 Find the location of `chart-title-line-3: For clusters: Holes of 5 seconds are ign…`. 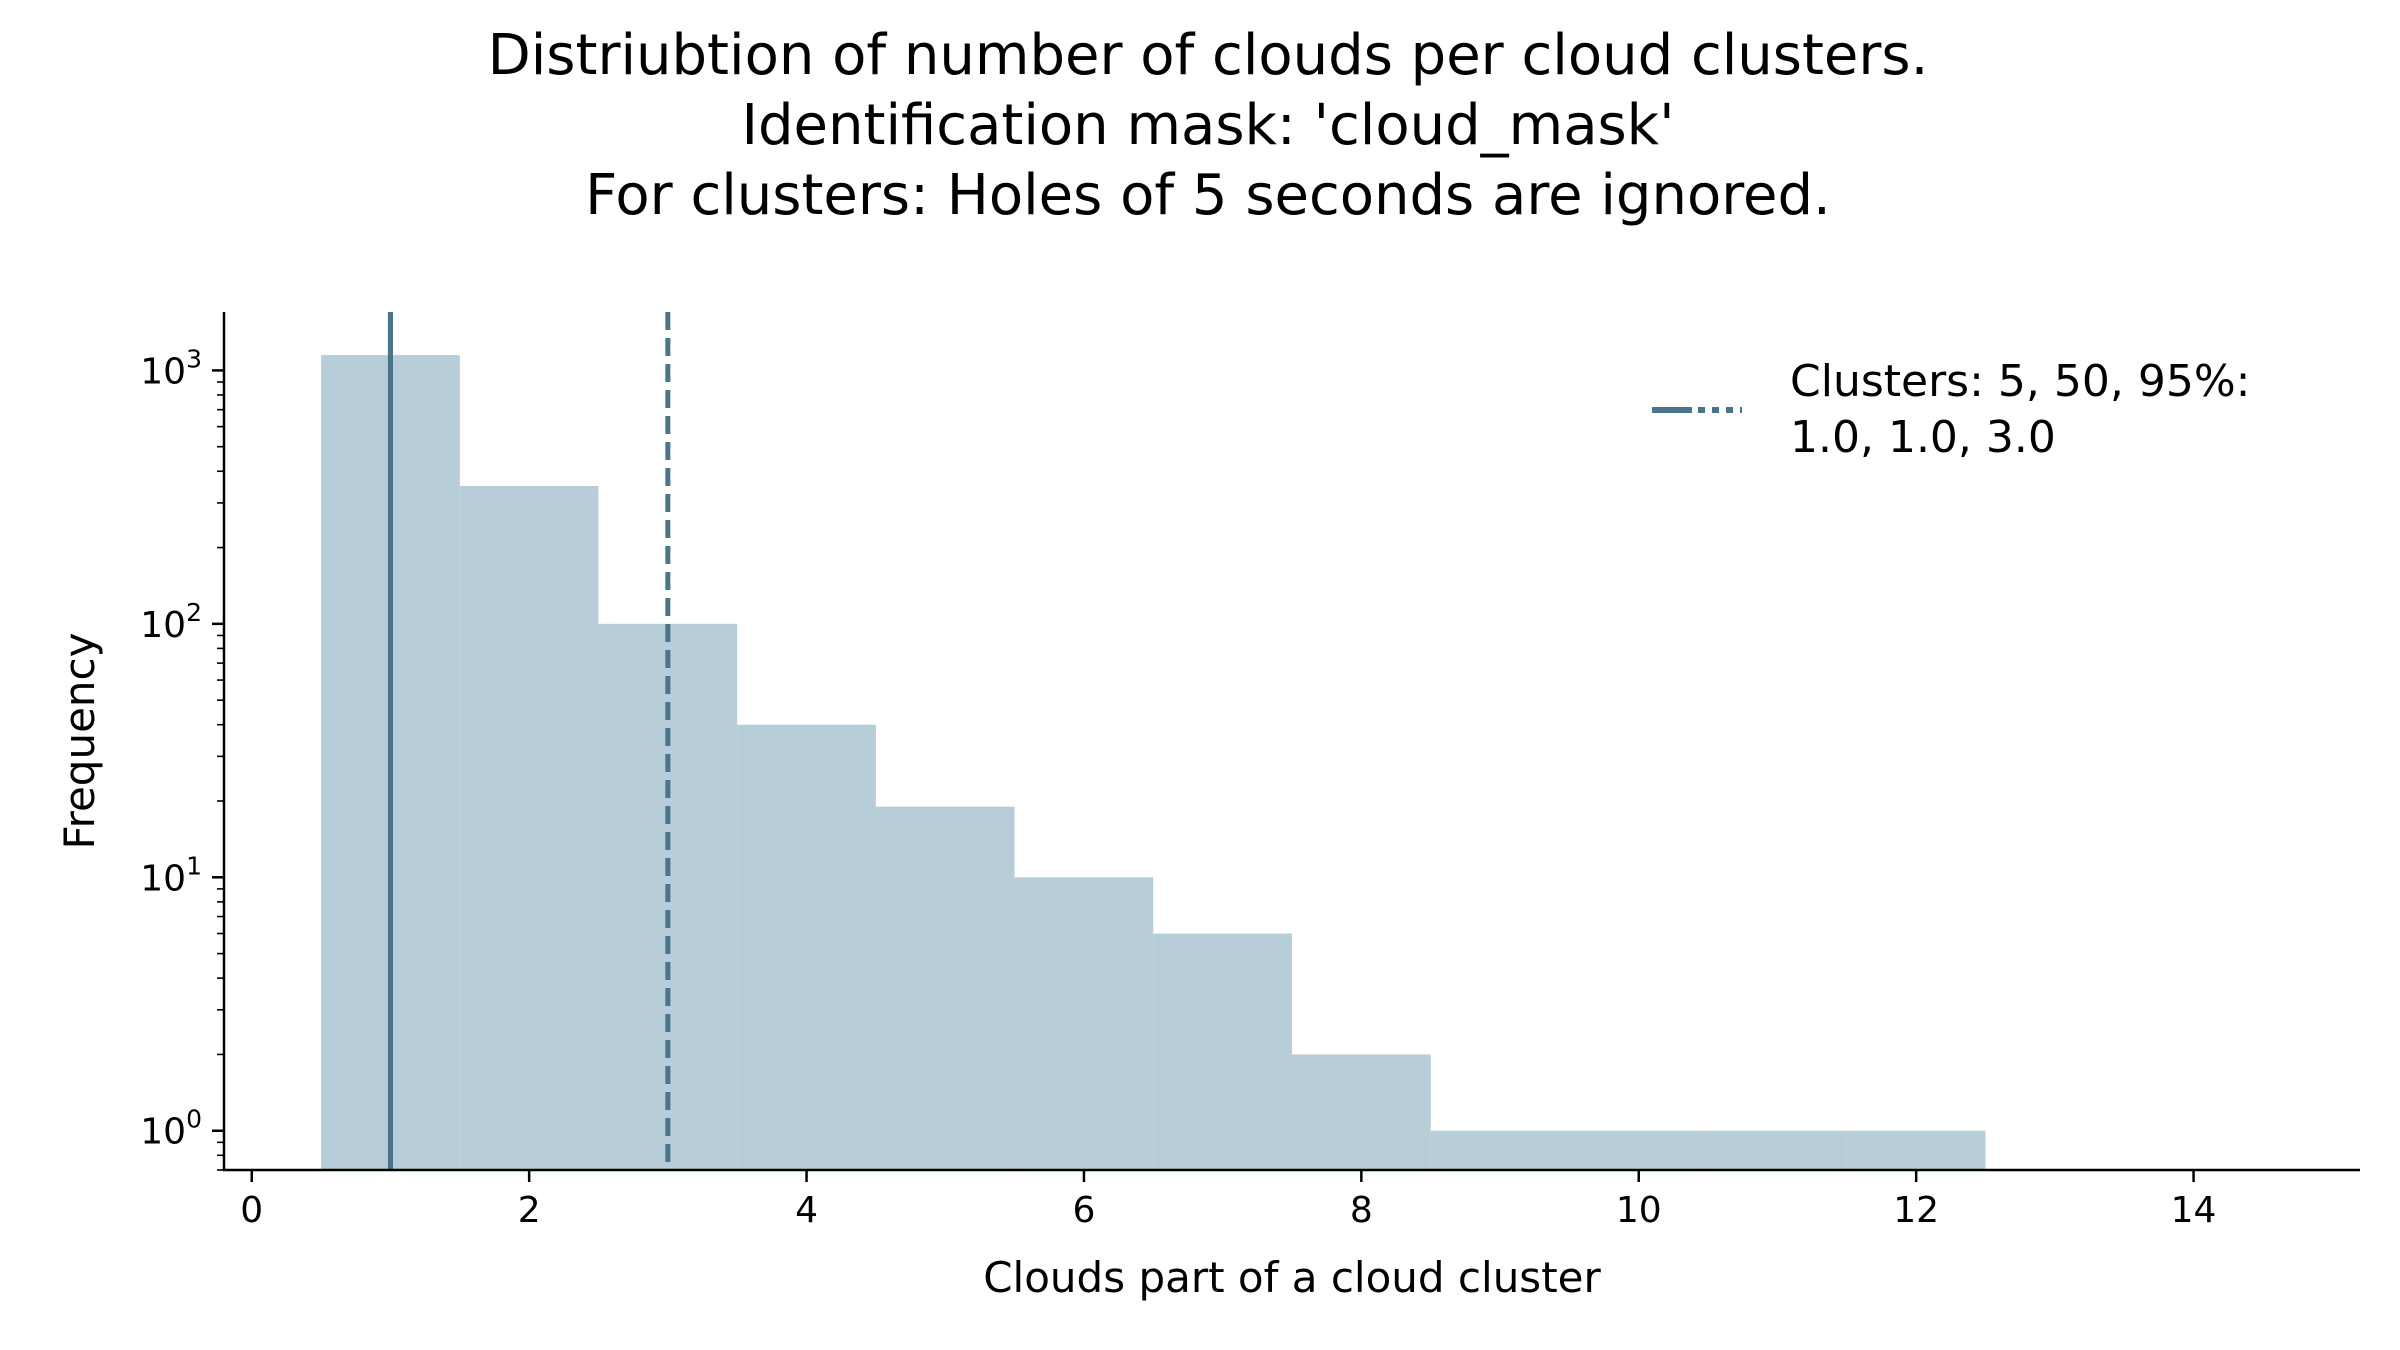

chart-title-line-3: For clusters: Holes of 5 seconds are ign… is located at coordinates (1208, 195).